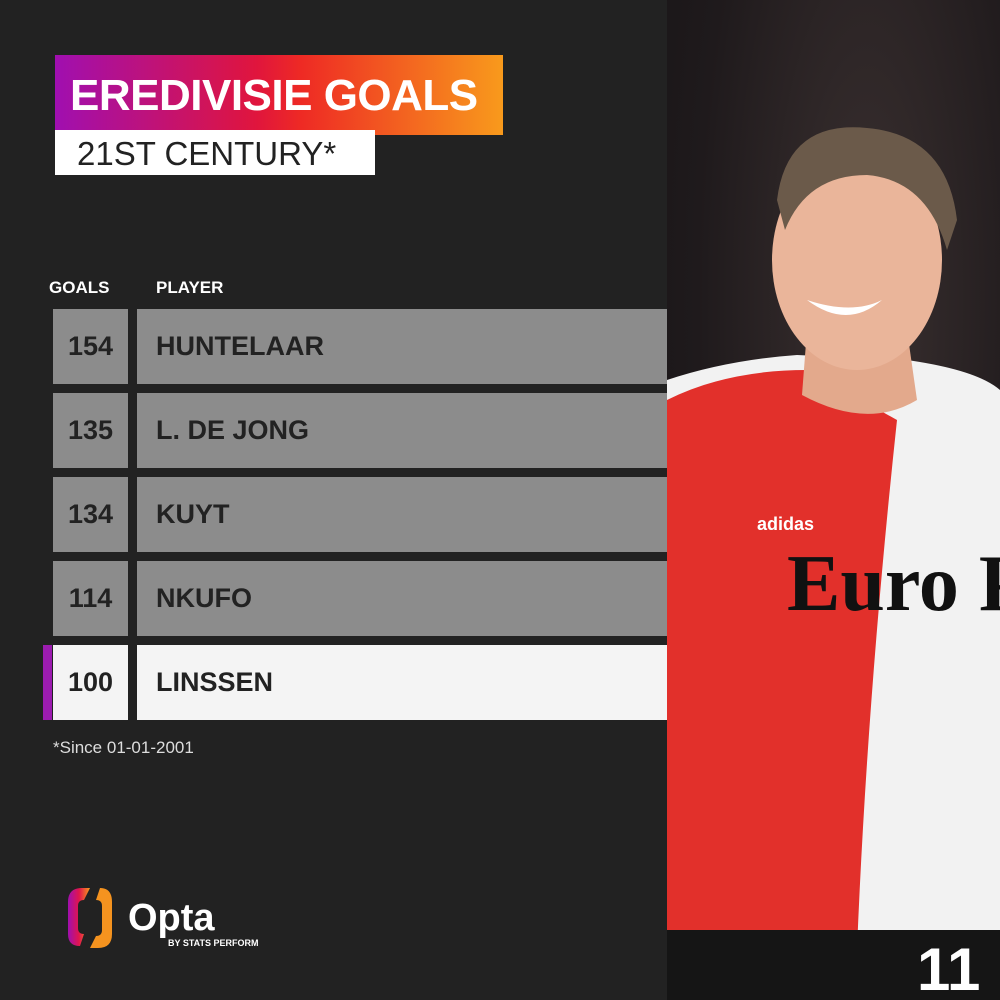  Describe the element at coordinates (47, 682) in the screenshot. I see `highlight-marker` at that location.